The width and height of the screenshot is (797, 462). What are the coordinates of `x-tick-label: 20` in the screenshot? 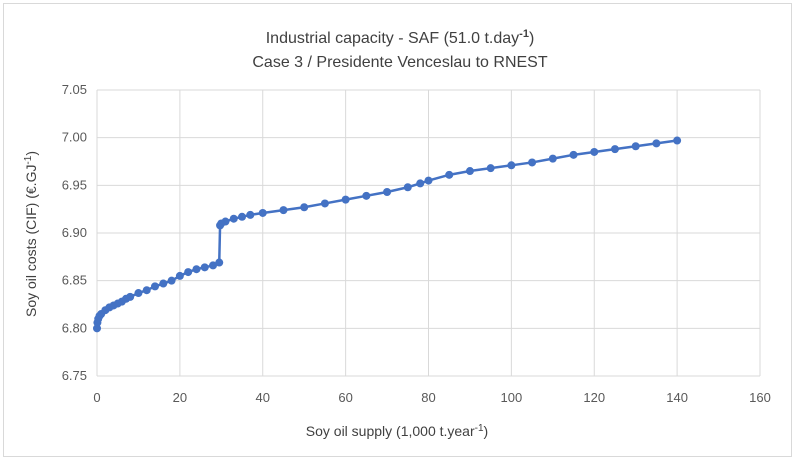 It's located at (180, 397).